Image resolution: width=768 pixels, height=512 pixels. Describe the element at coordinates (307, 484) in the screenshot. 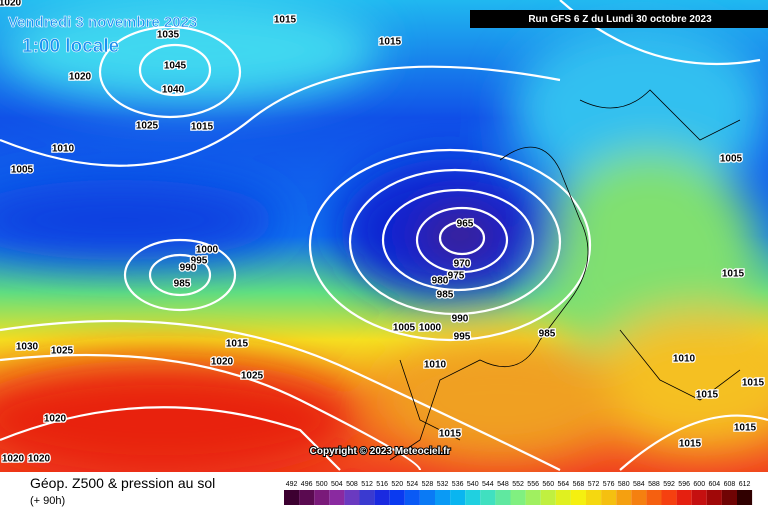

I see `legend-label: 496` at that location.